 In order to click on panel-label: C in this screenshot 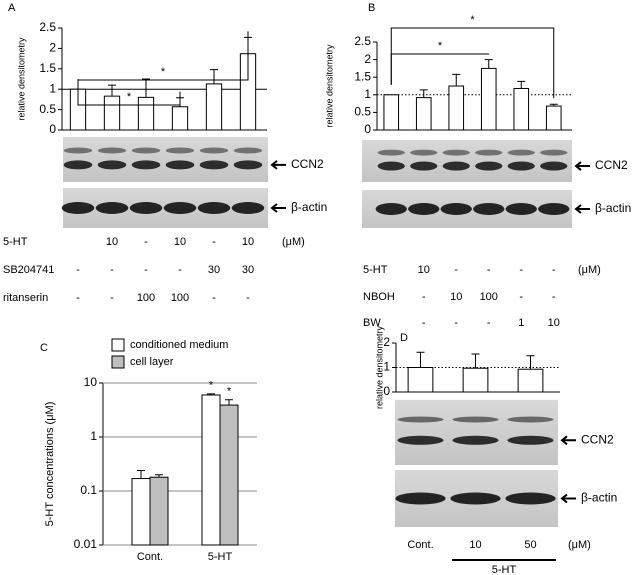, I will do `click(44, 348)`.